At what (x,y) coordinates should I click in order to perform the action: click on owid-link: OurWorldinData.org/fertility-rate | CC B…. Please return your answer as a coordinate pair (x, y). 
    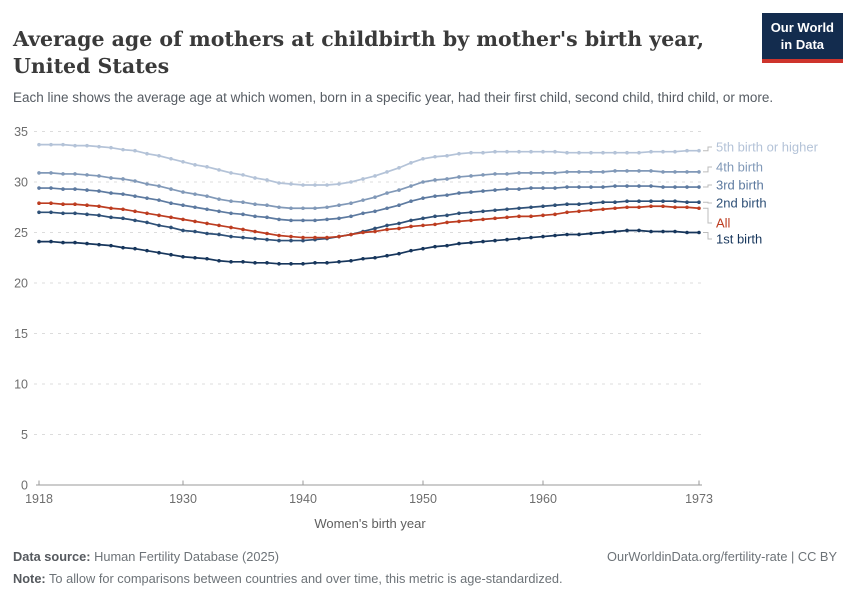
    Looking at the image, I should click on (722, 556).